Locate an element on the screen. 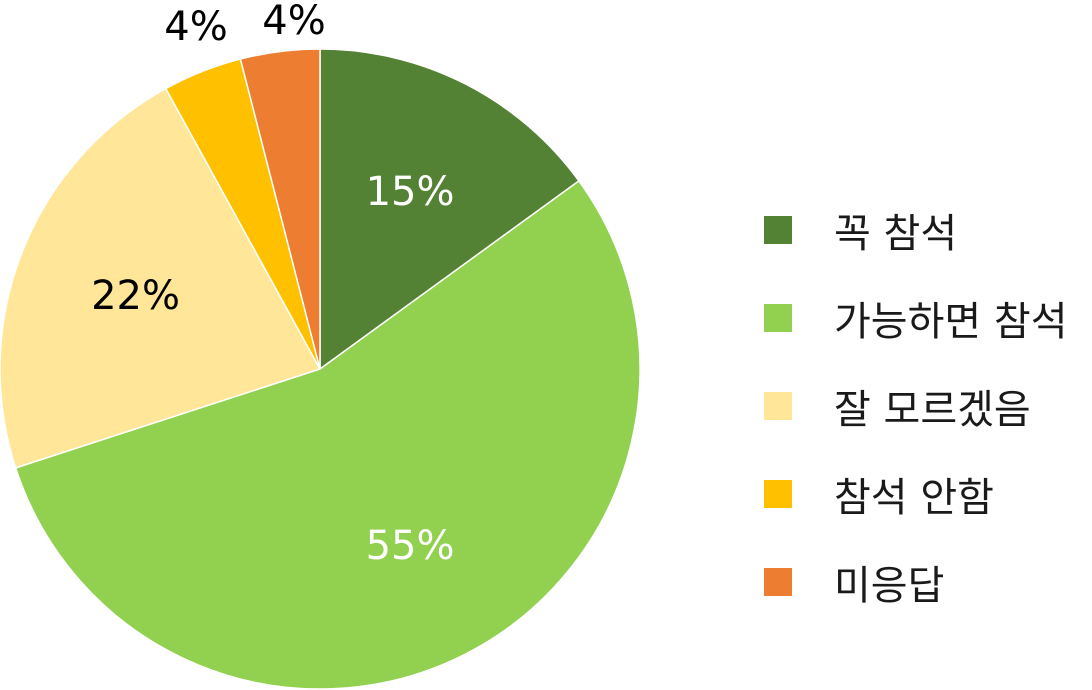  legend-label: 꼭 참석 is located at coordinates (896, 234).